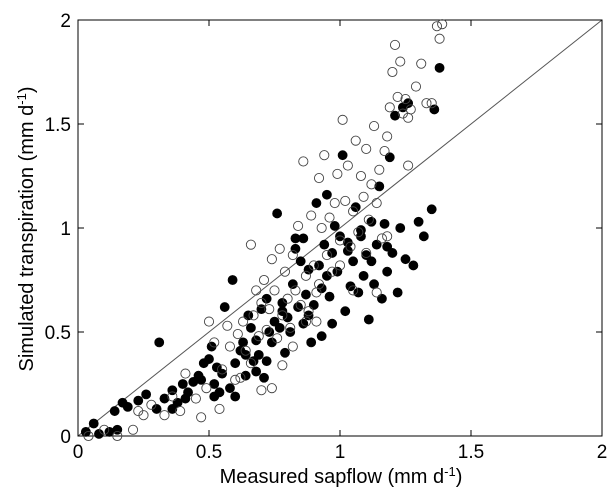  What do you see at coordinates (602, 452) in the screenshot?
I see `x-tick-label: 2` at bounding box center [602, 452].